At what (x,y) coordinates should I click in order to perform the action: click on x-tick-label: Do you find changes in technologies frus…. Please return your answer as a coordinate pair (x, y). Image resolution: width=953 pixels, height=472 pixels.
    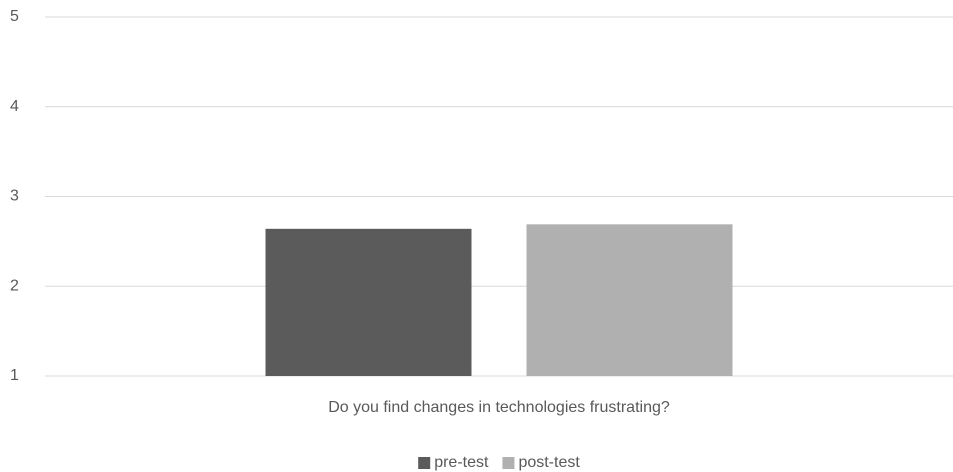
    Looking at the image, I should click on (499, 407).